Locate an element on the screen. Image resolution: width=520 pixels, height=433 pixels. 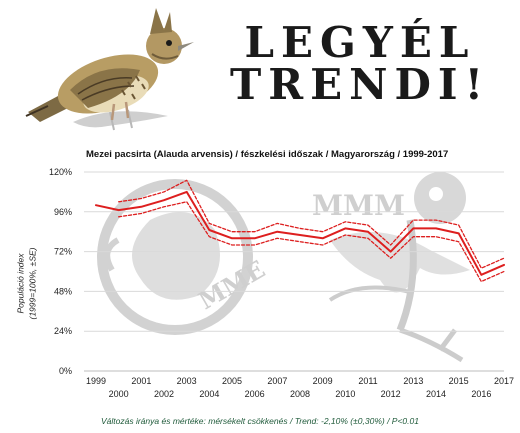
x-tick-label: 2001 is located at coordinates (141, 381).